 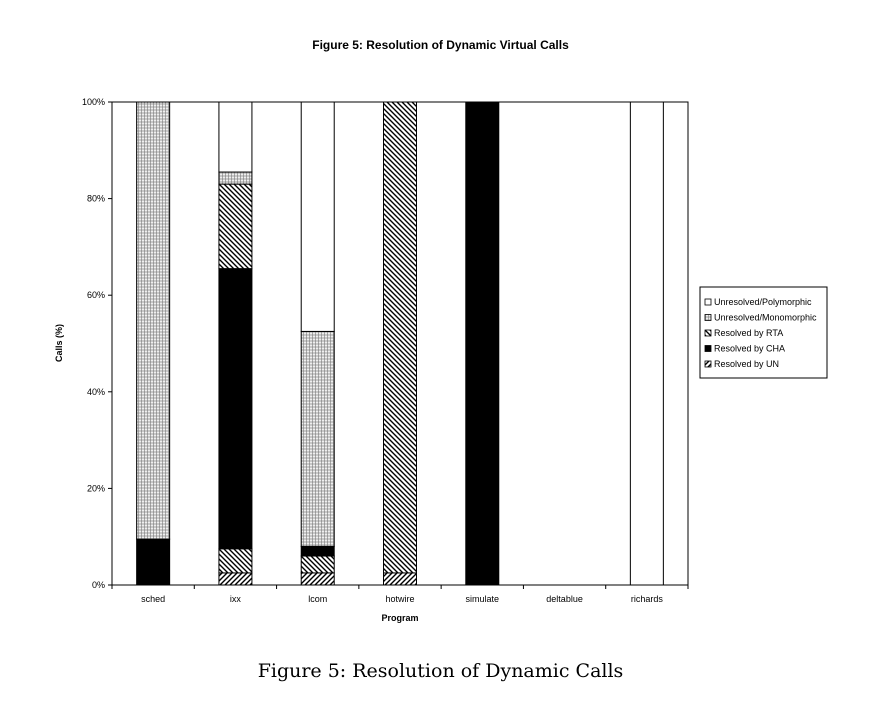 I want to click on legend-label: Unresolved/Monomorphic, so click(x=765, y=318).